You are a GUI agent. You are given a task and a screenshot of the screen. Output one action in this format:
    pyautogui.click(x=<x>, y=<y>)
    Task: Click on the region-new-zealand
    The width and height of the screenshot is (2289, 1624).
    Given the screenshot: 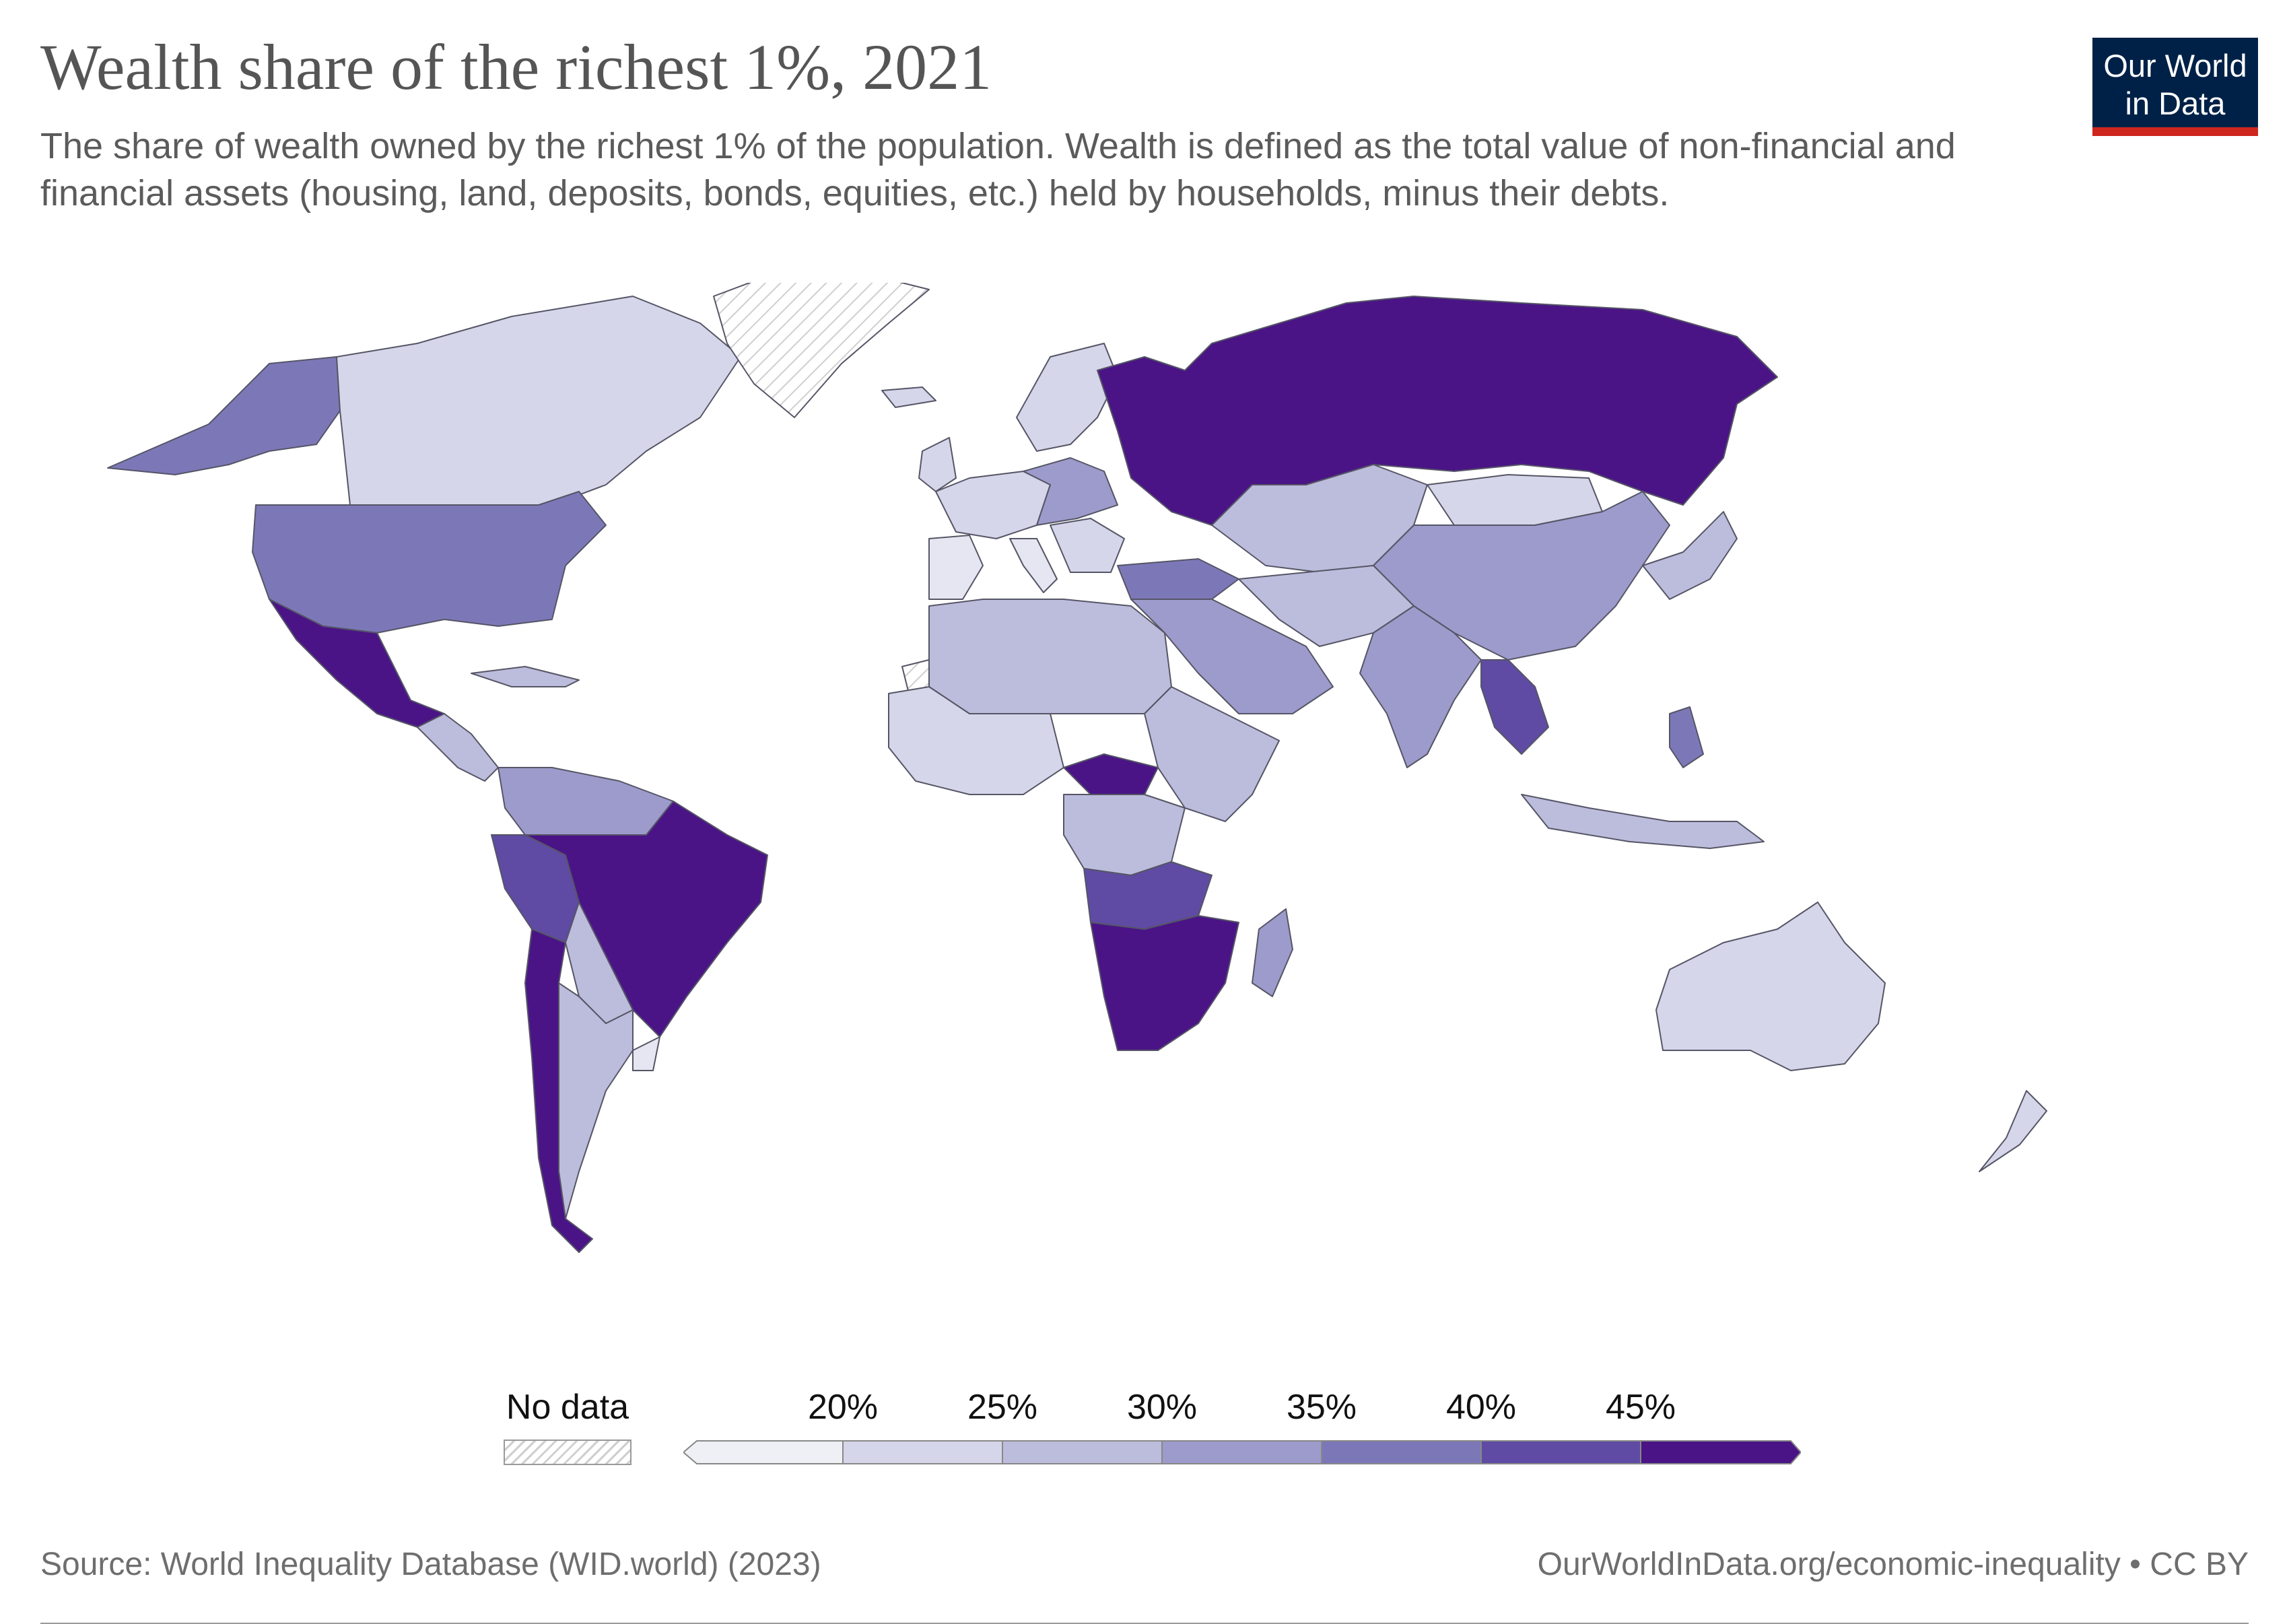 What is the action you would take?
    pyautogui.click(x=2013, y=1131)
    